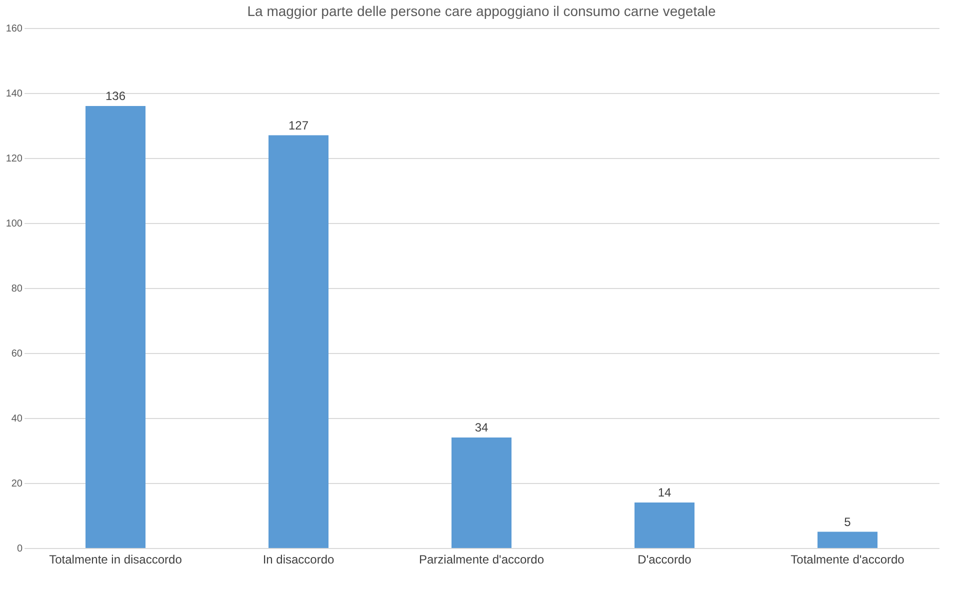  What do you see at coordinates (481, 427) in the screenshot?
I see `data-label: 34` at bounding box center [481, 427].